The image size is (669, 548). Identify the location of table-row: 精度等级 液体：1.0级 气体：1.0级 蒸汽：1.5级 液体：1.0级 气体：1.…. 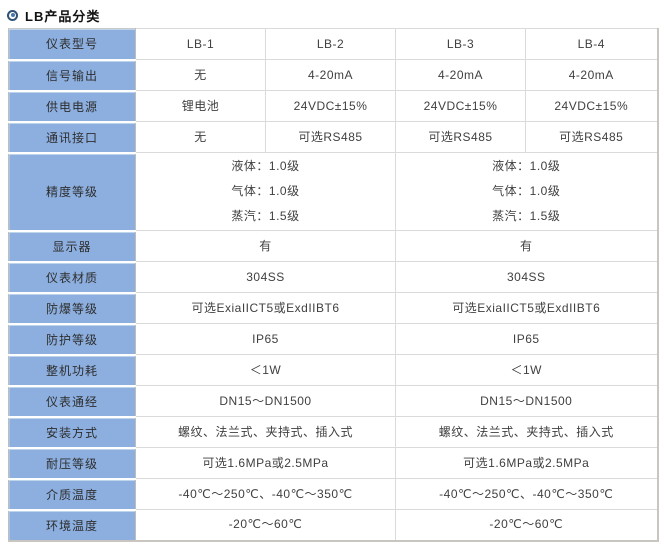
(333, 192).